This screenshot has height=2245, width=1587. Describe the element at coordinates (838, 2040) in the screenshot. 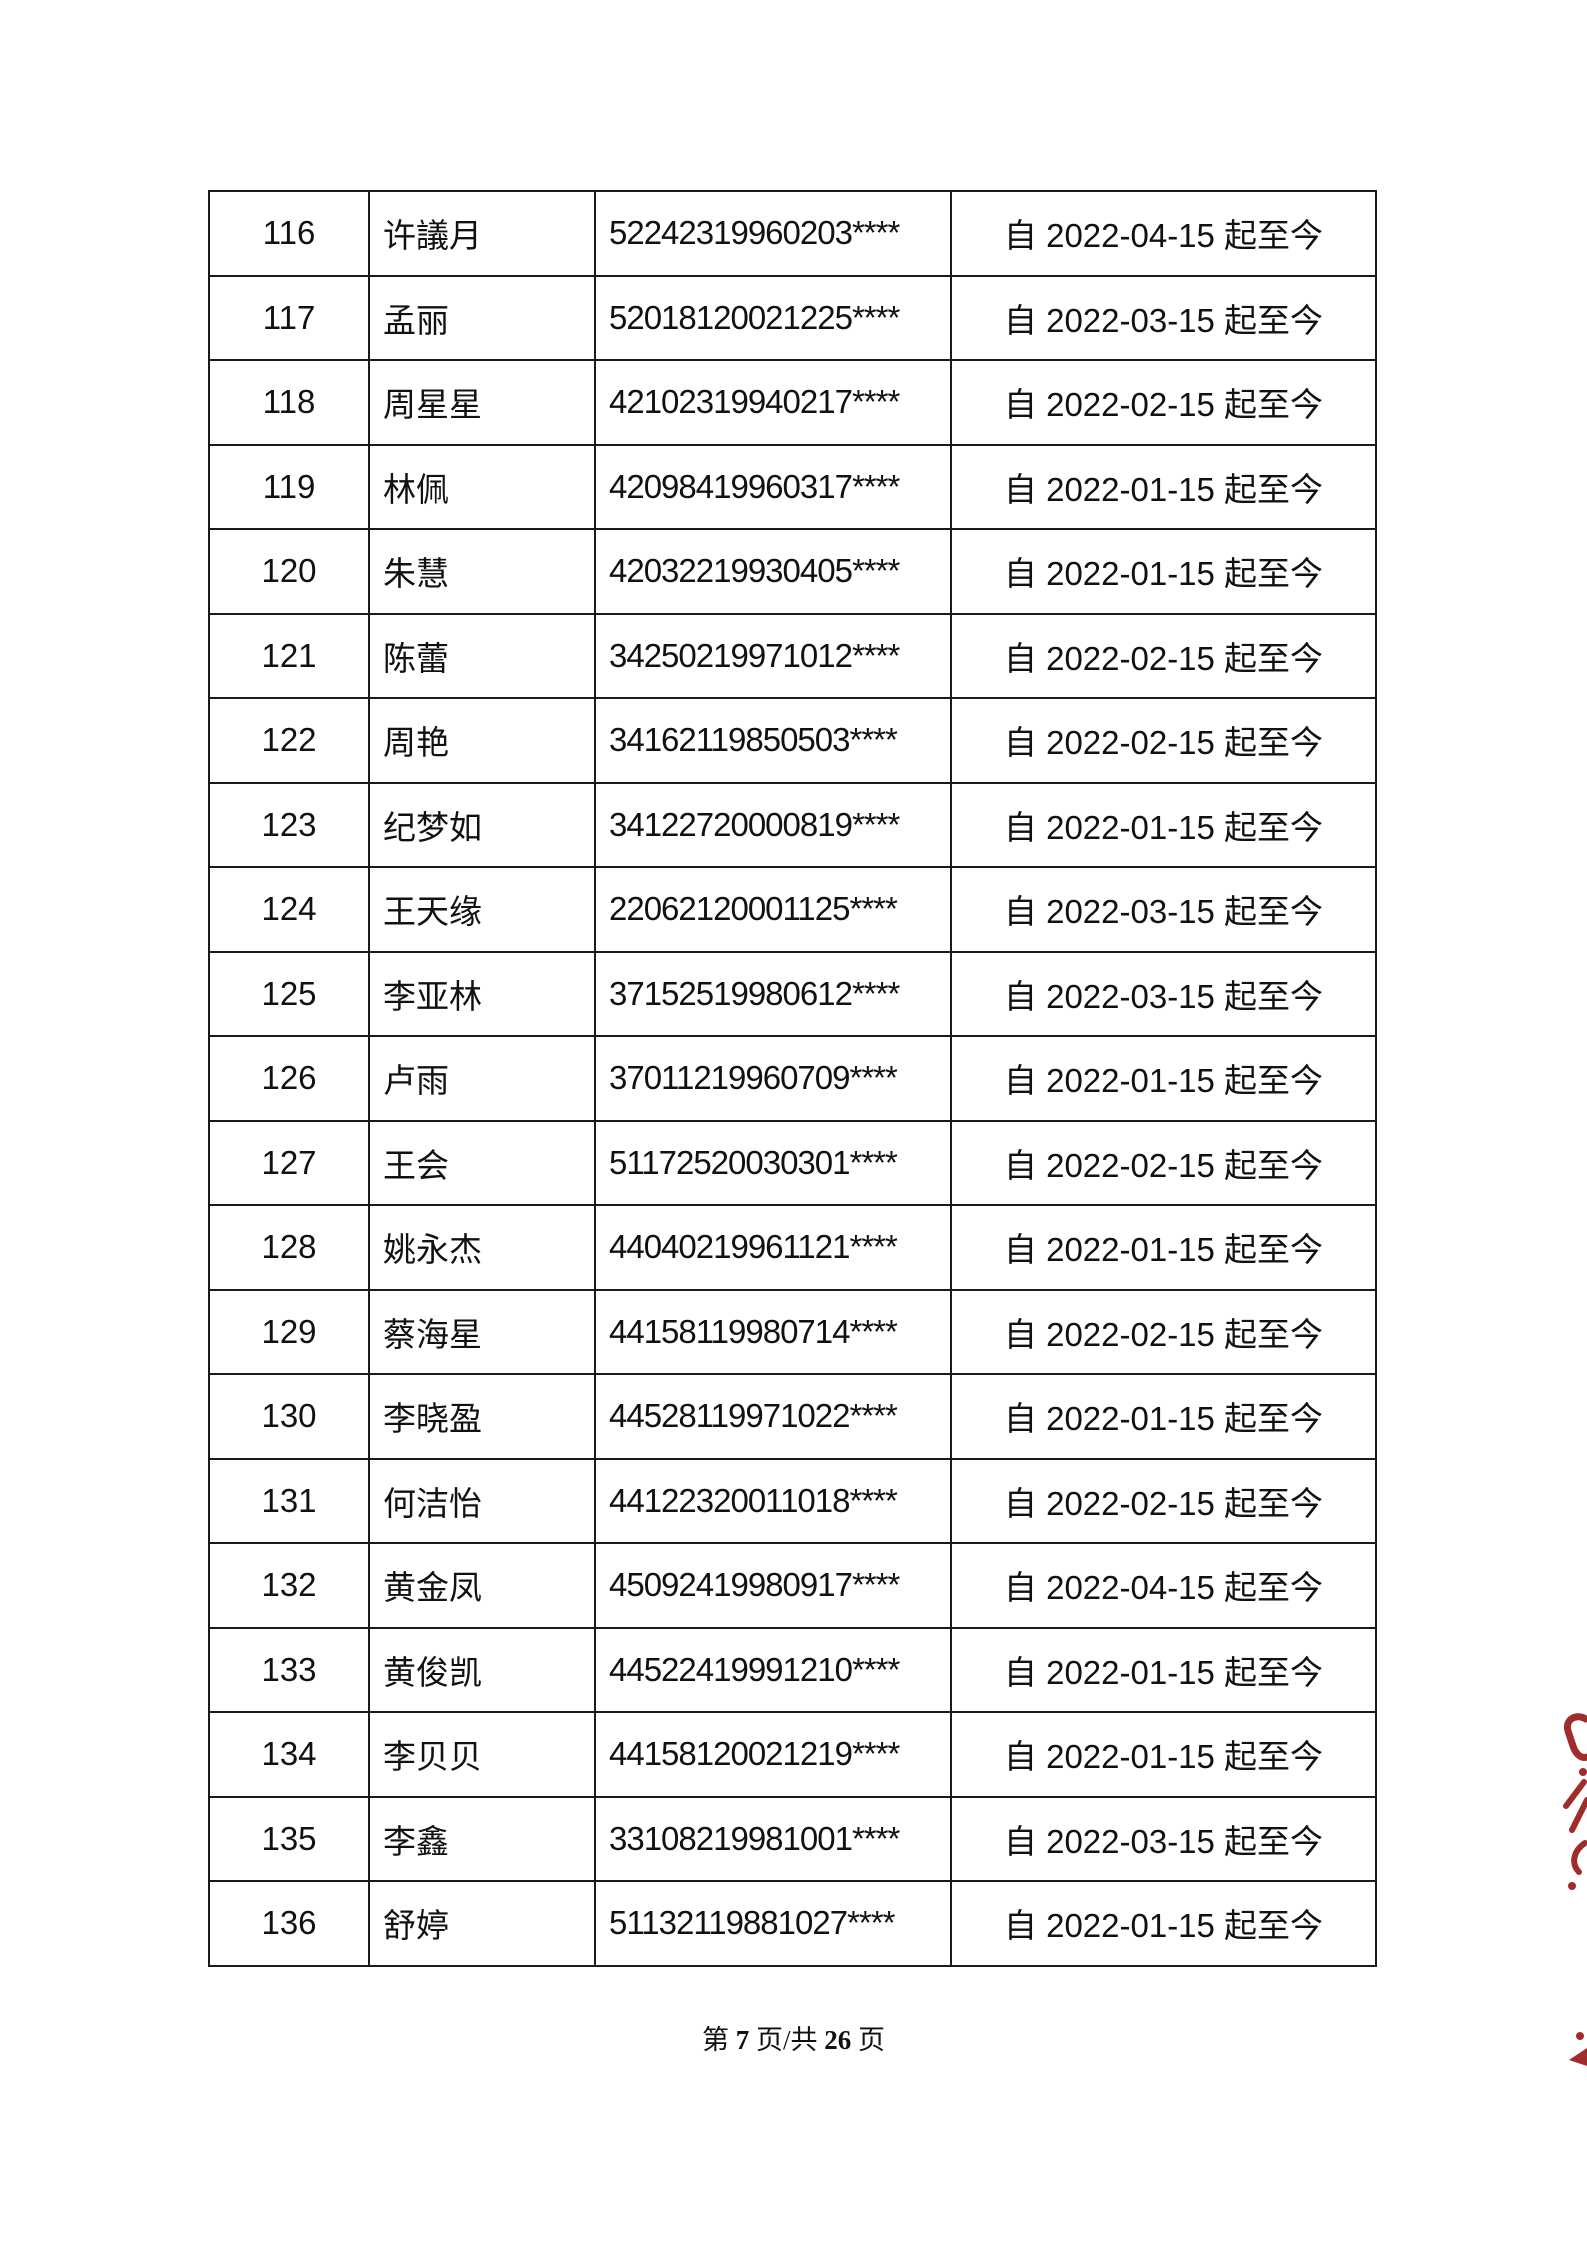

I see `footer-total-pages: 26` at that location.